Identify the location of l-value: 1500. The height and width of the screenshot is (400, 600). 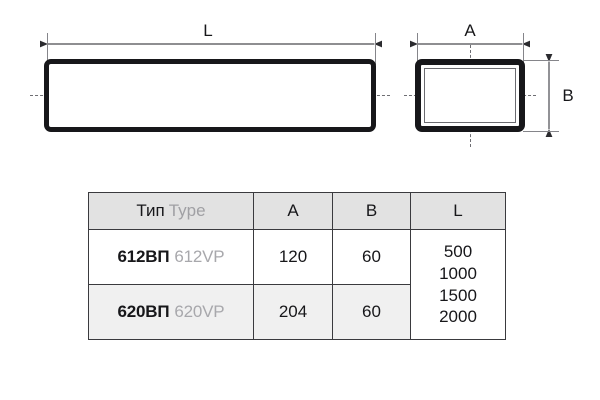
(458, 295).